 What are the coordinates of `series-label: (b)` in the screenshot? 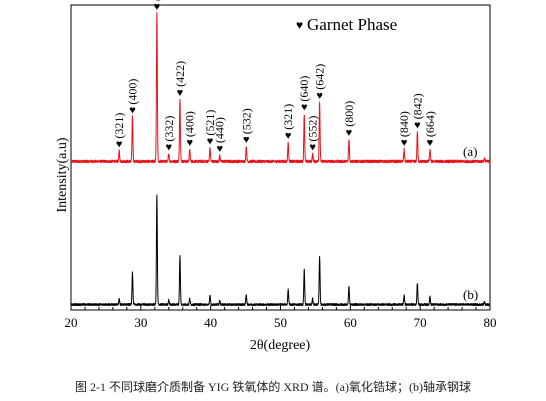 It's located at (470, 294).